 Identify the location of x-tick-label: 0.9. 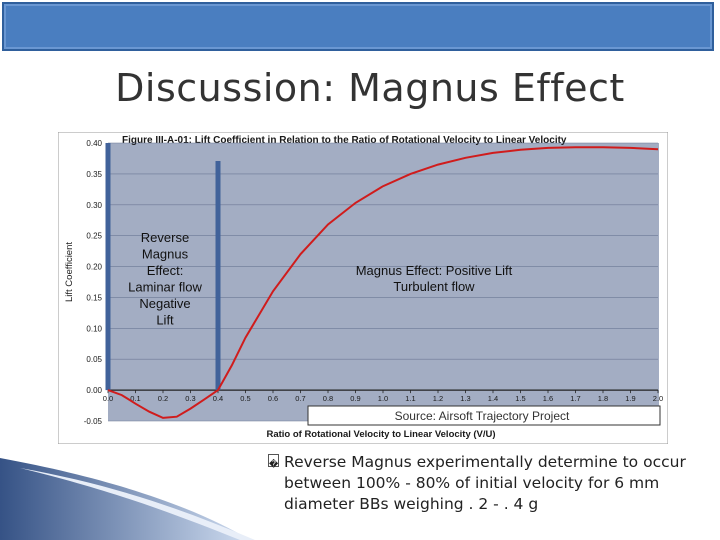
(355, 398).